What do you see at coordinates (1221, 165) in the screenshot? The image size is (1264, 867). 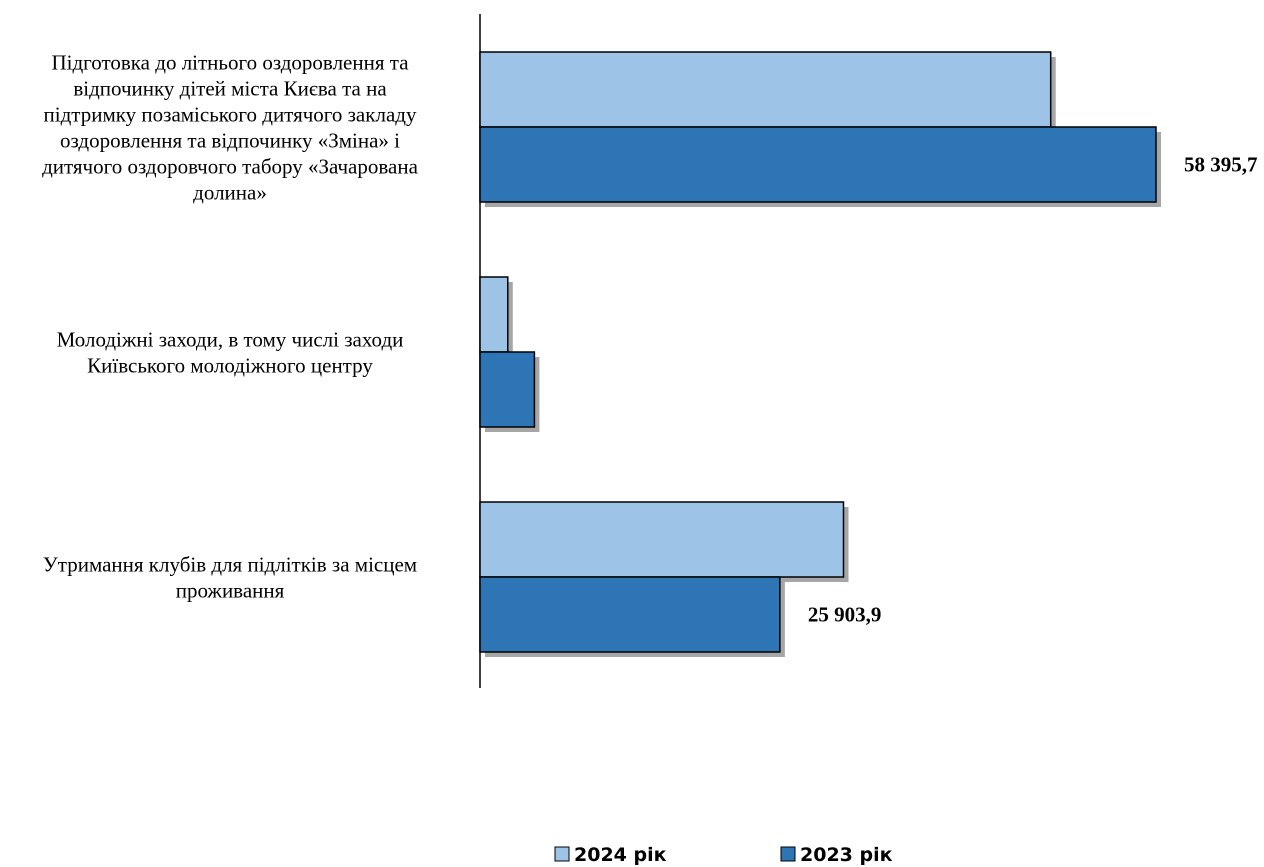 I see `data-label-0: 58 395,7` at bounding box center [1221, 165].